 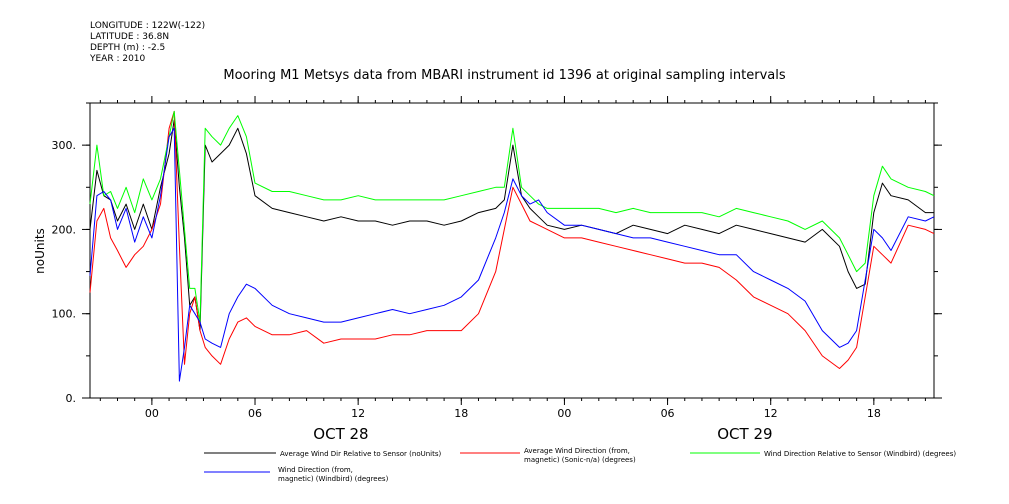 What do you see at coordinates (580, 460) in the screenshot?
I see `legend-label-1: magnetic) (Sonic-n/a) (degrees)` at bounding box center [580, 460].